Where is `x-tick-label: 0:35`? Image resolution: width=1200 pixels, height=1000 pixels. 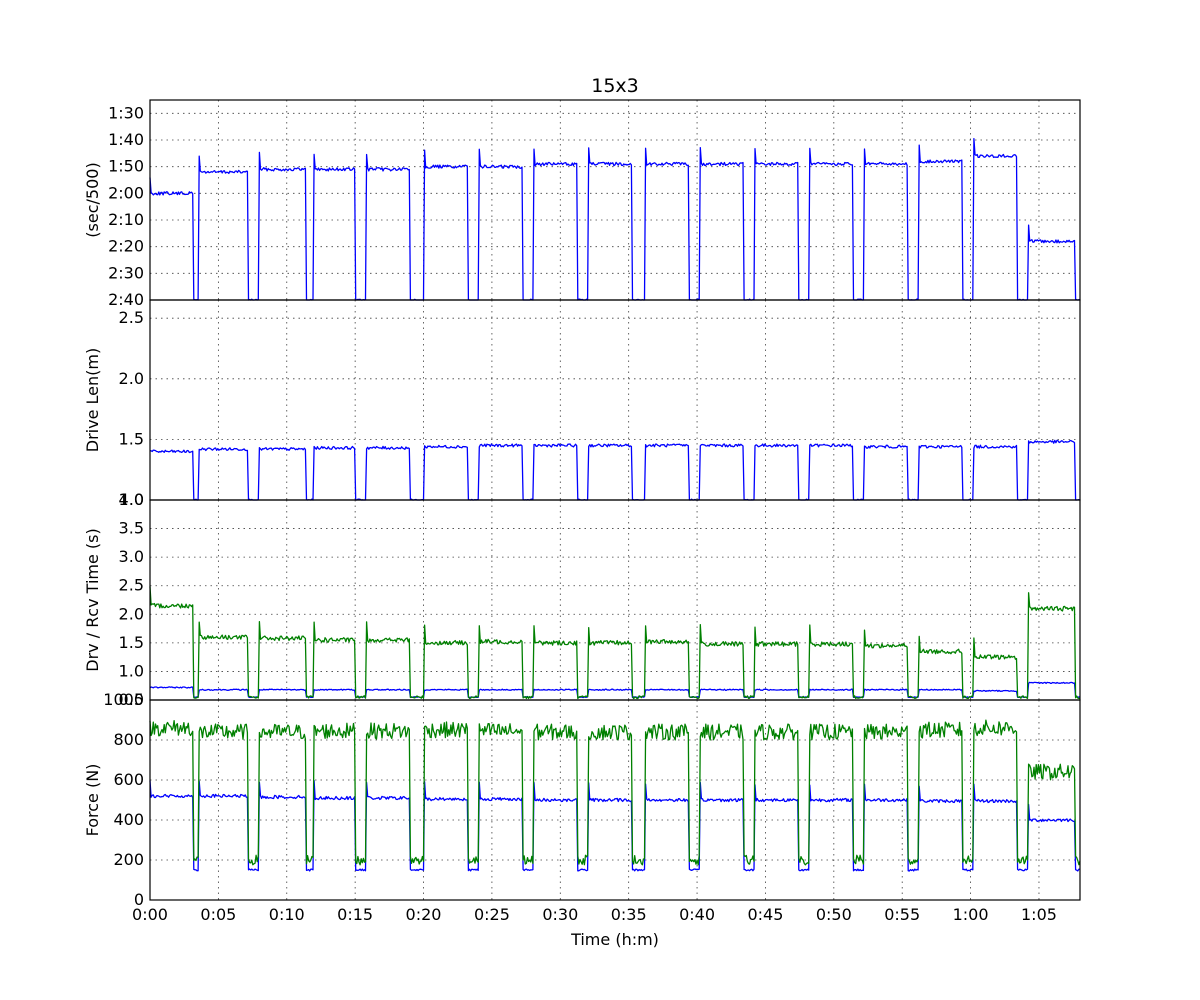 x-tick-label: 0:35 is located at coordinates (629, 914).